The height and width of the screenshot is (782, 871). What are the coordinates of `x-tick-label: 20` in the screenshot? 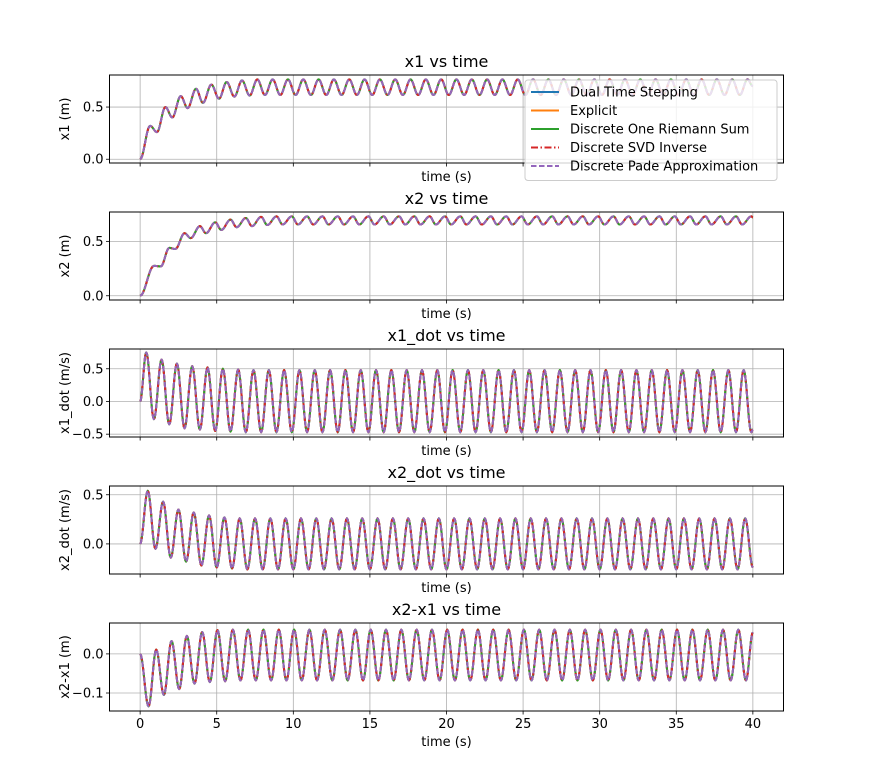 It's located at (446, 724).